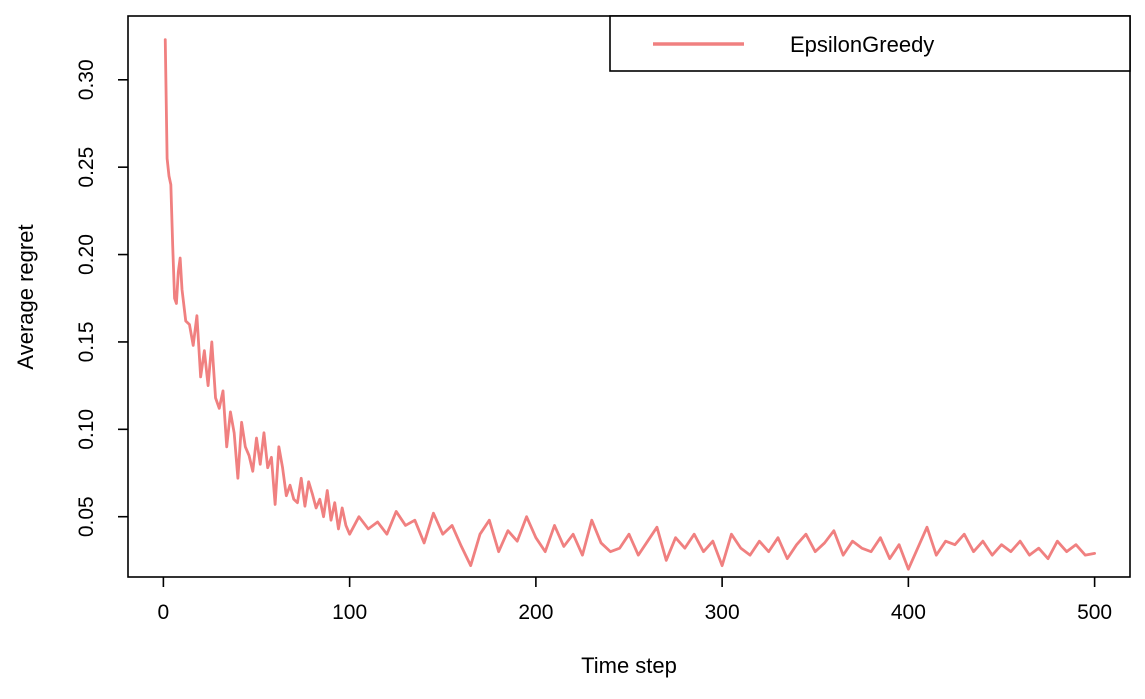  Describe the element at coordinates (86, 167) in the screenshot. I see `y-tick-label: 0.25` at that location.